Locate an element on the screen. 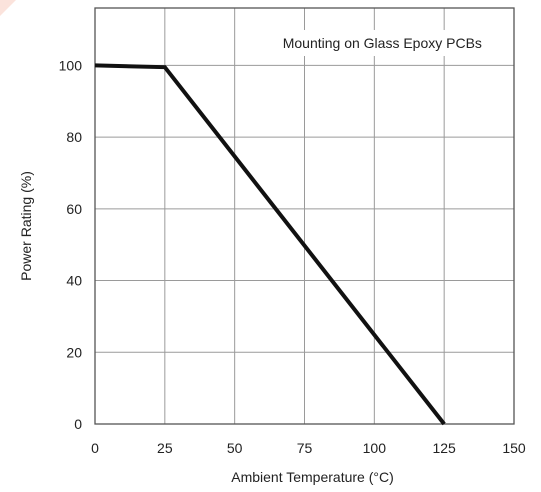  annotation-background is located at coordinates (377, 43).